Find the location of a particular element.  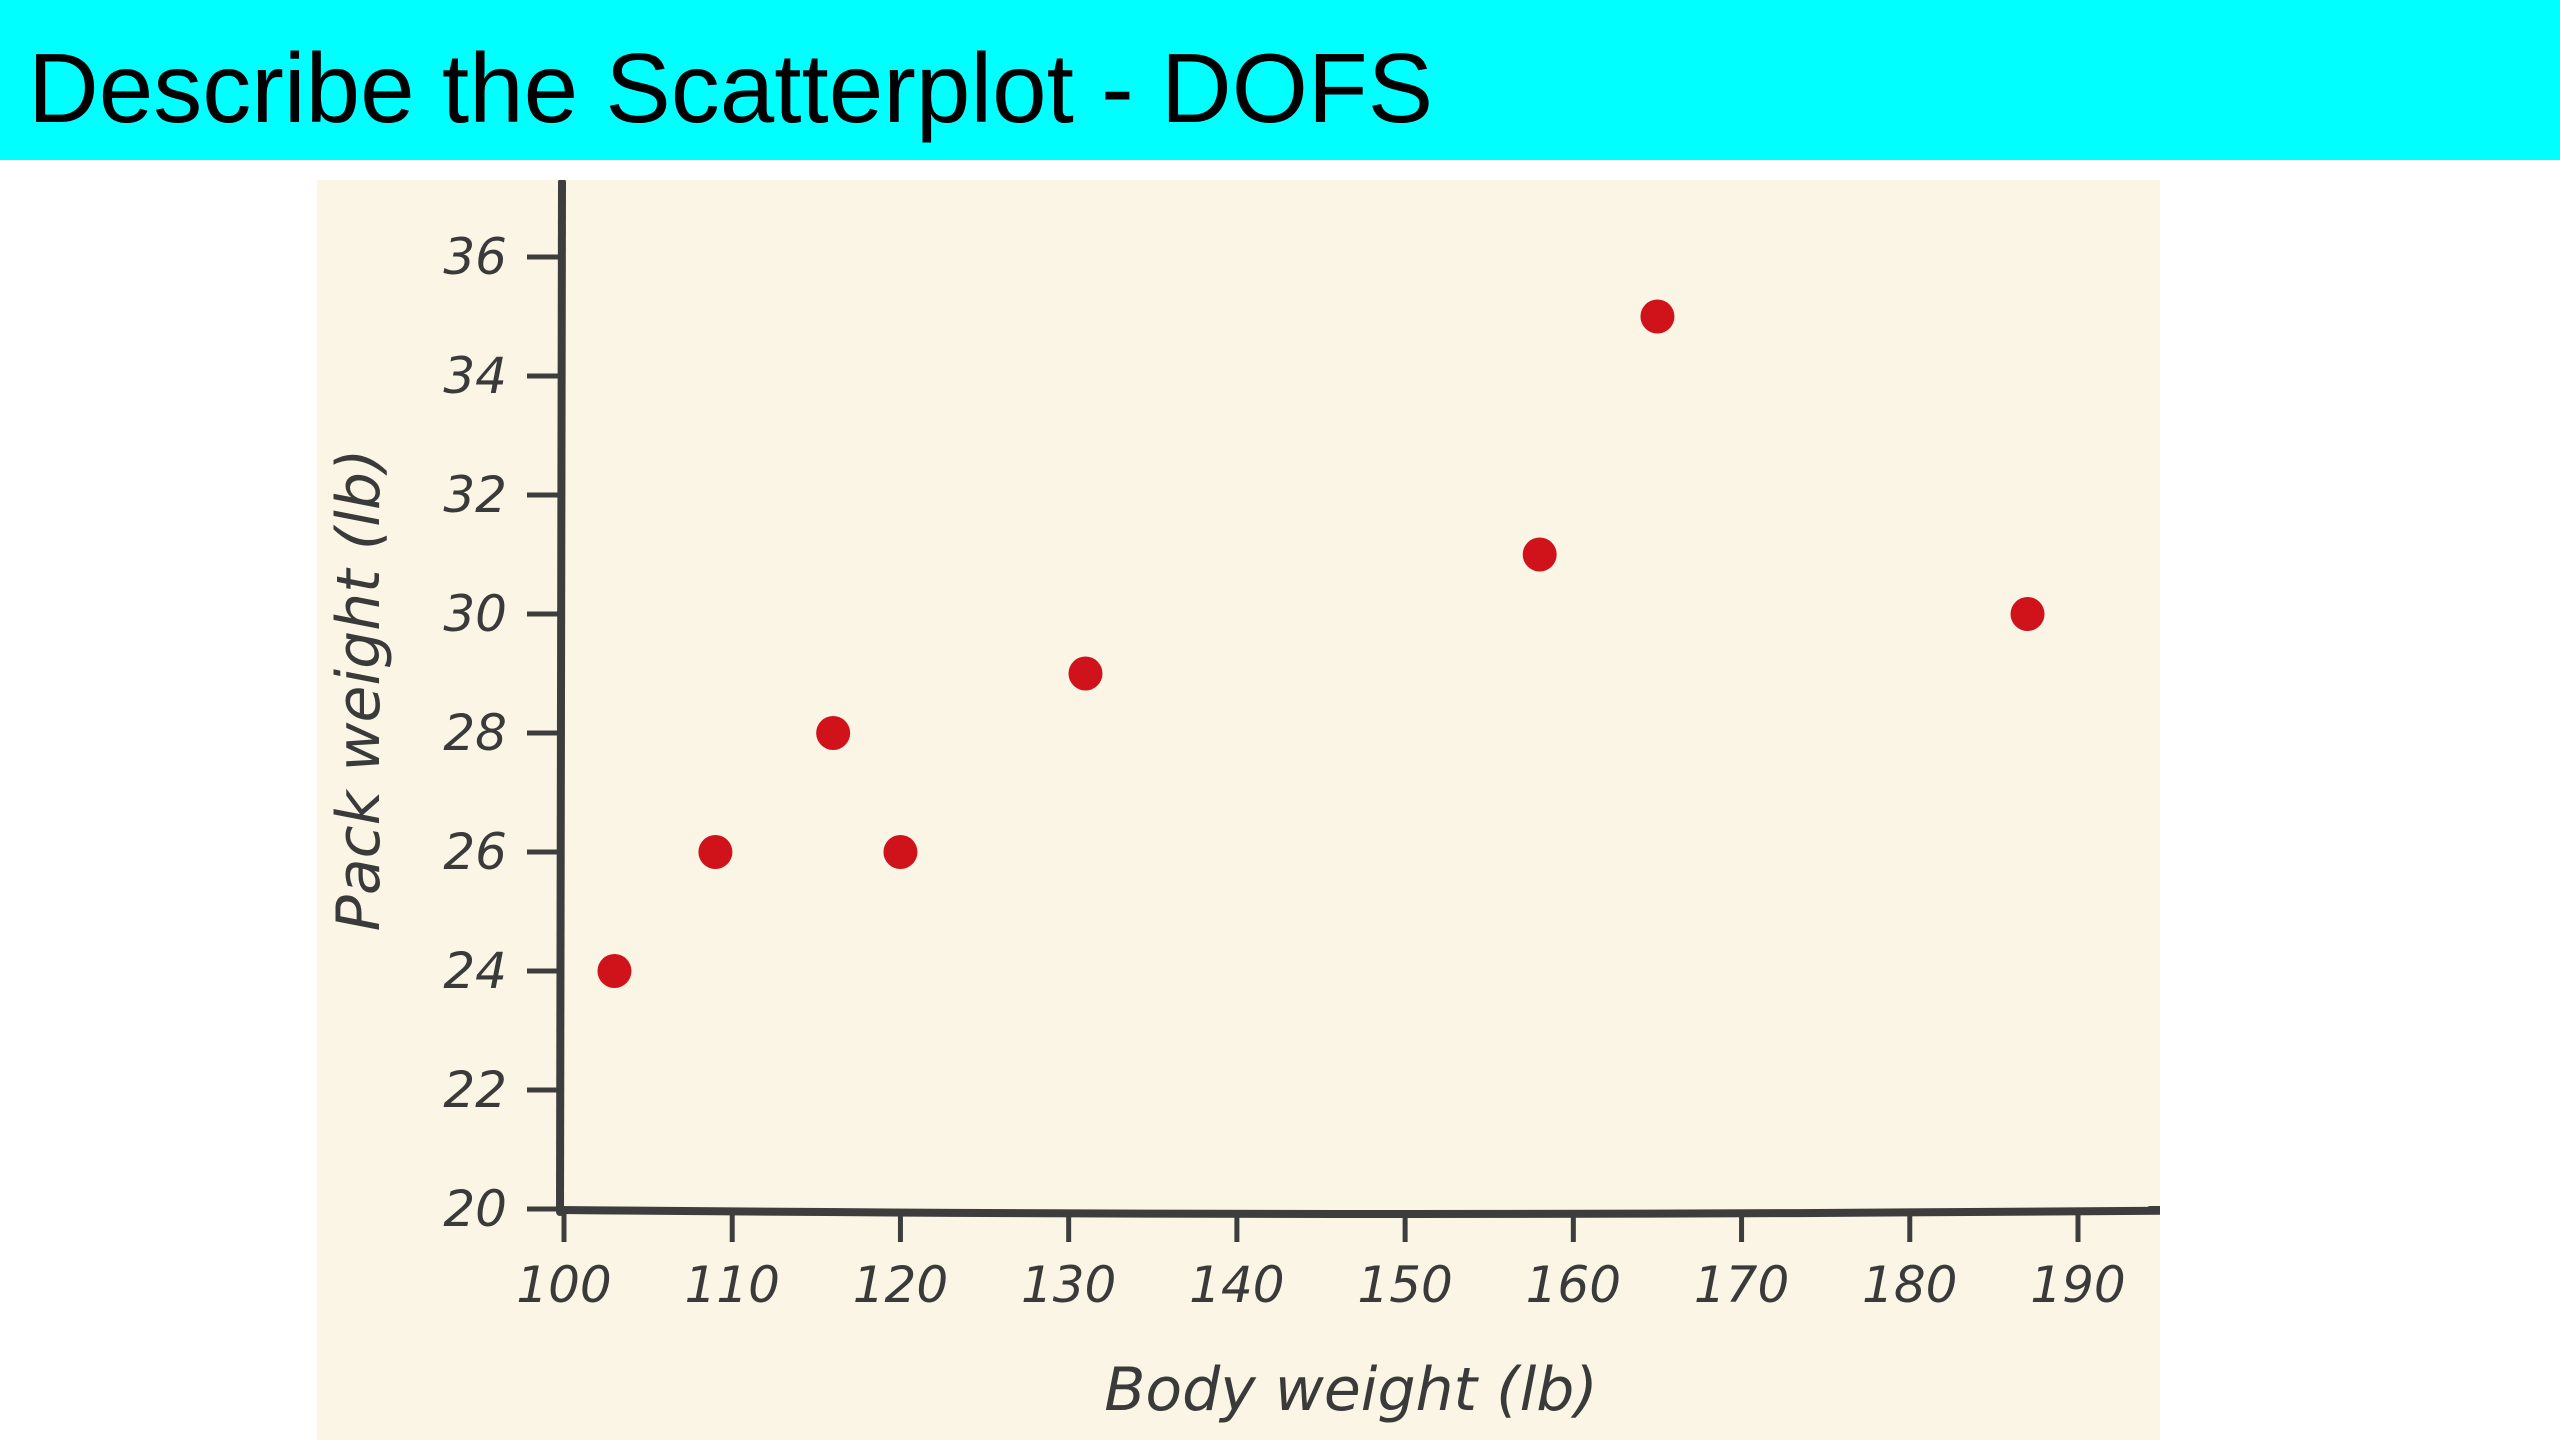

y-tick-label: 36 is located at coordinates (475, 257).